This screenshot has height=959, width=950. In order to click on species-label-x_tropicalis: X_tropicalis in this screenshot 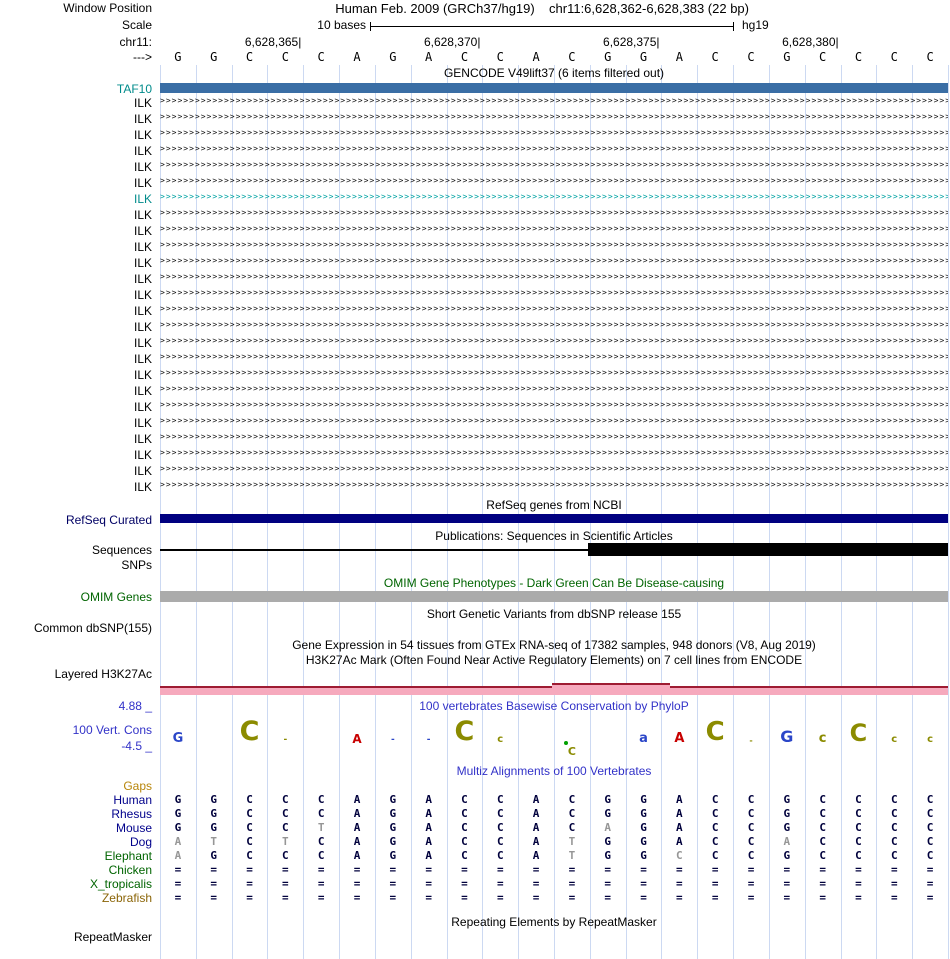, I will do `click(120, 884)`.